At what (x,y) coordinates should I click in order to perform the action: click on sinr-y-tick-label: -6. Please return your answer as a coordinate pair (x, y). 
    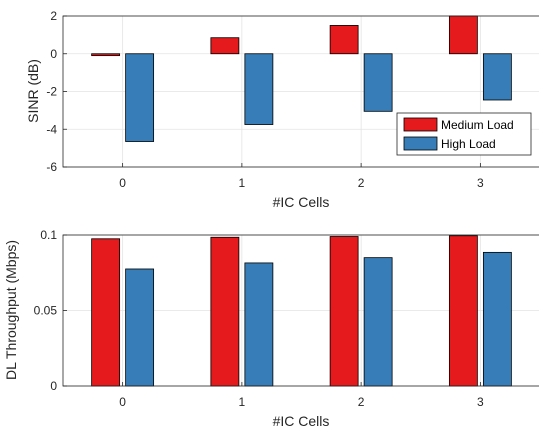
    Looking at the image, I should click on (51, 167).